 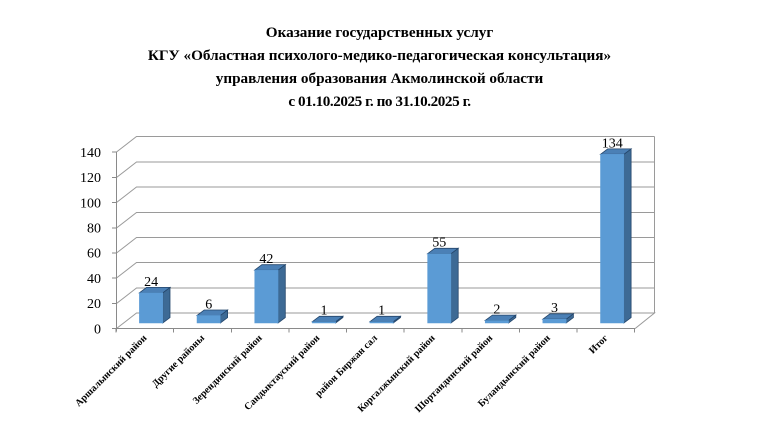 What do you see at coordinates (90, 203) in the screenshot?
I see `svg-text: 100` at bounding box center [90, 203].